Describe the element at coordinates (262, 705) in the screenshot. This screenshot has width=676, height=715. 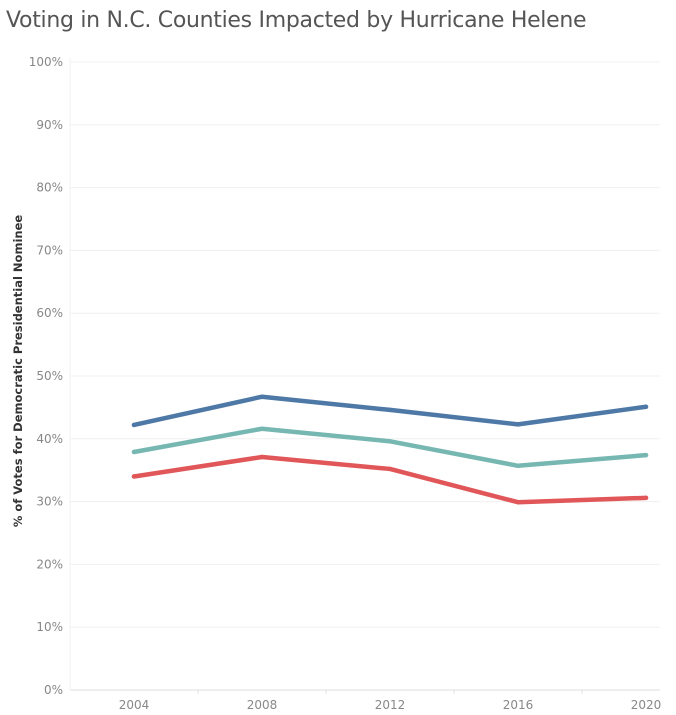
I see `x-tick-label: 2008` at that location.